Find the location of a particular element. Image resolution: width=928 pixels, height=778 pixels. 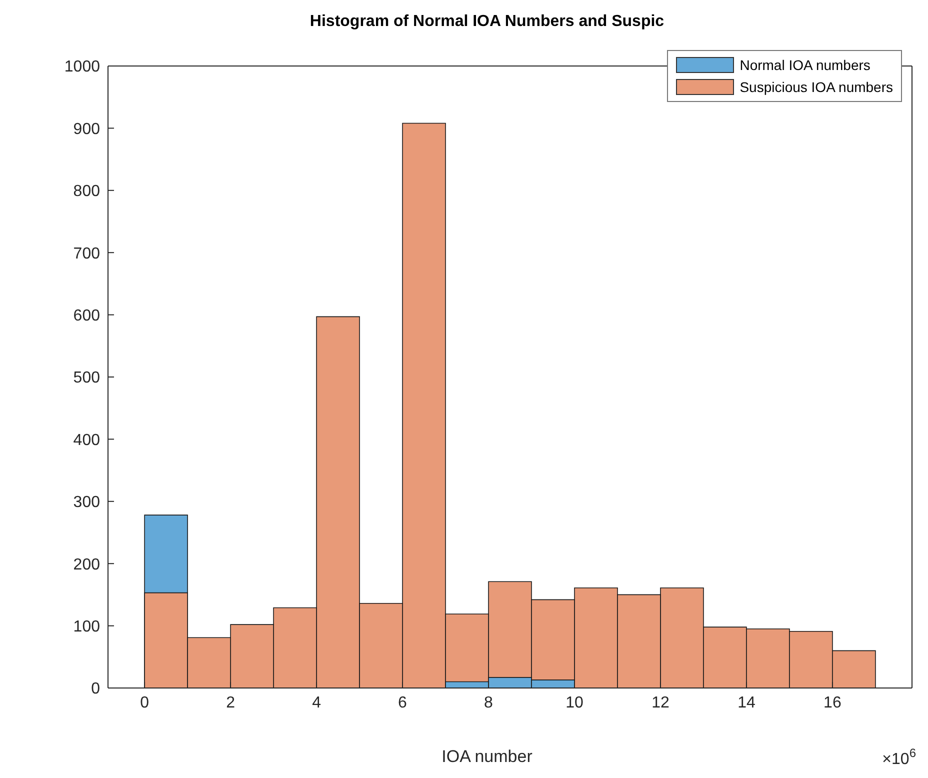

x-tick-label: 12 is located at coordinates (661, 703).